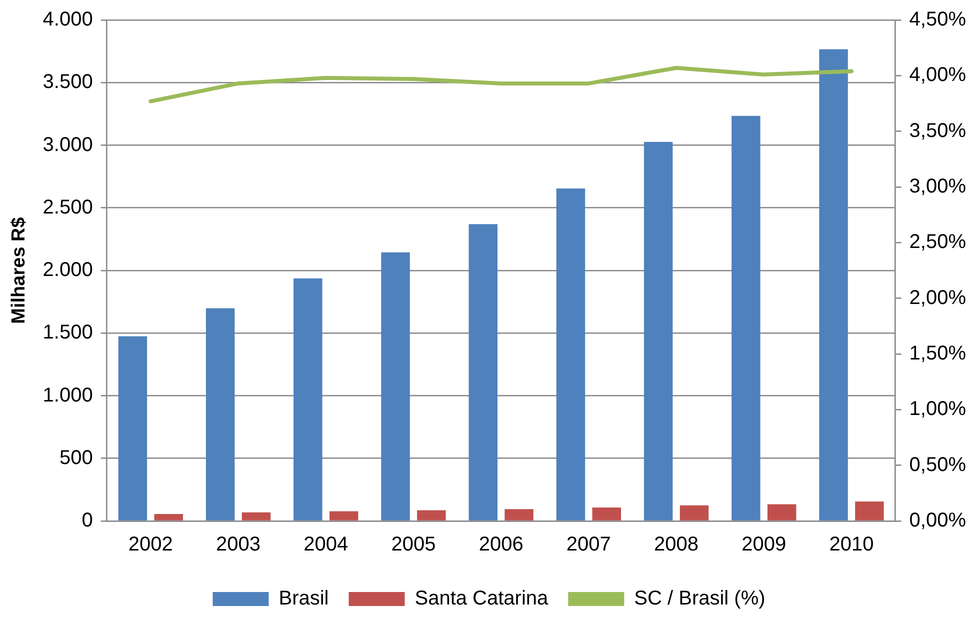  I want to click on x-tick-label: 2002, so click(150, 545).